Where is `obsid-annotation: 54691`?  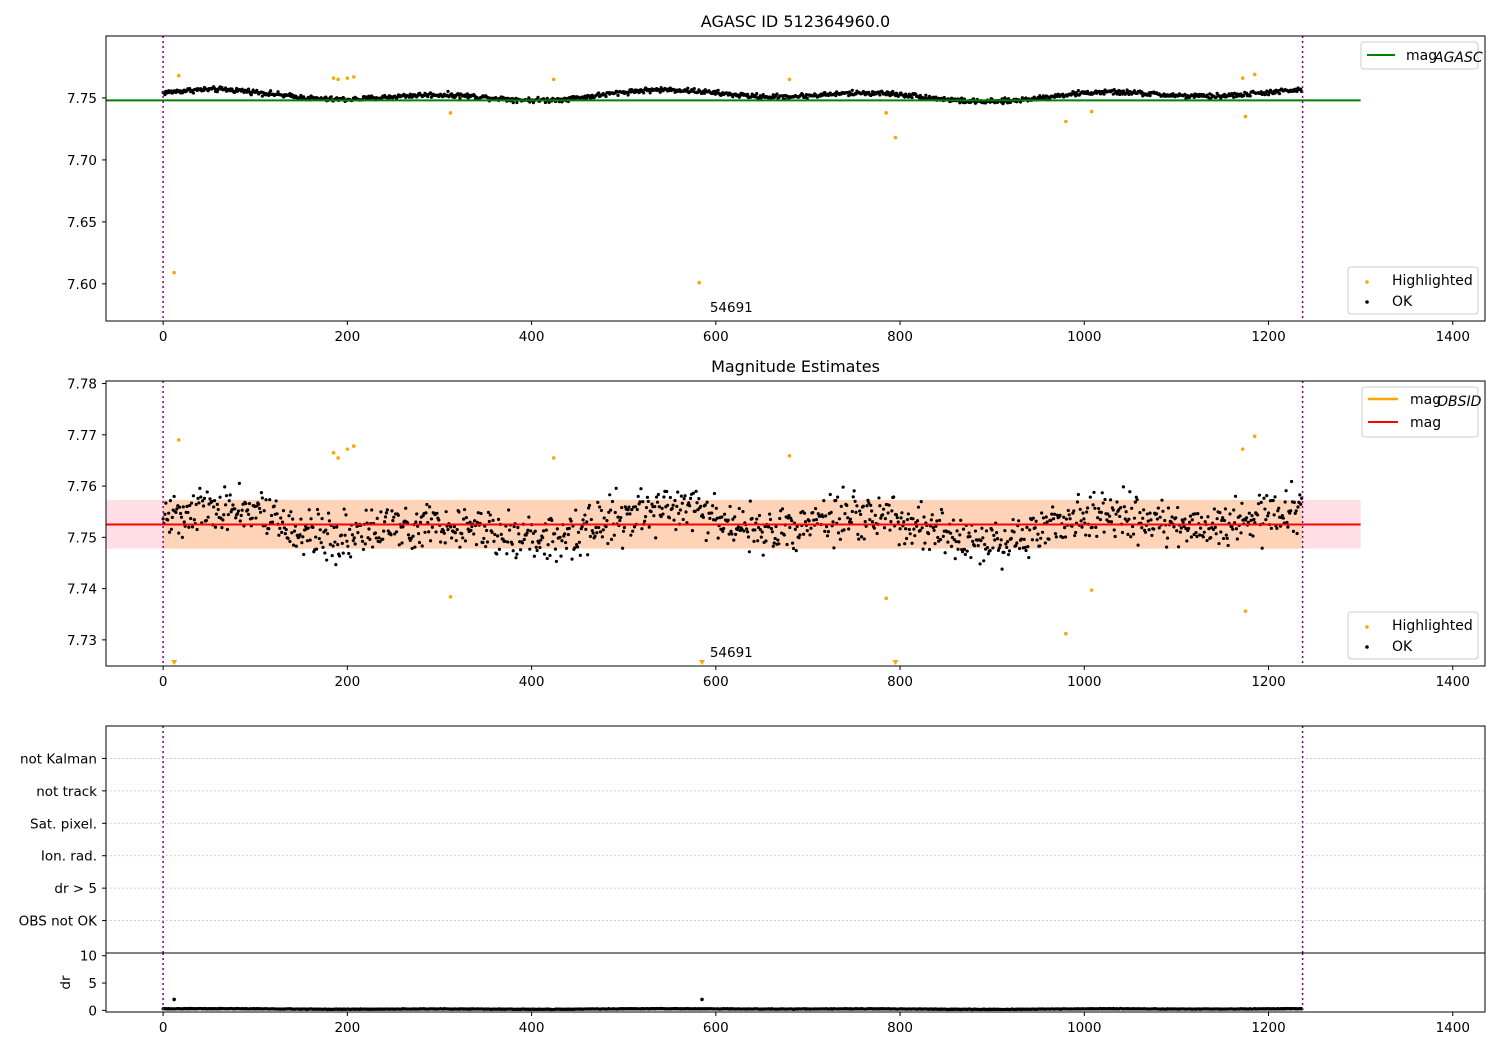 obsid-annotation: 54691 is located at coordinates (731, 308).